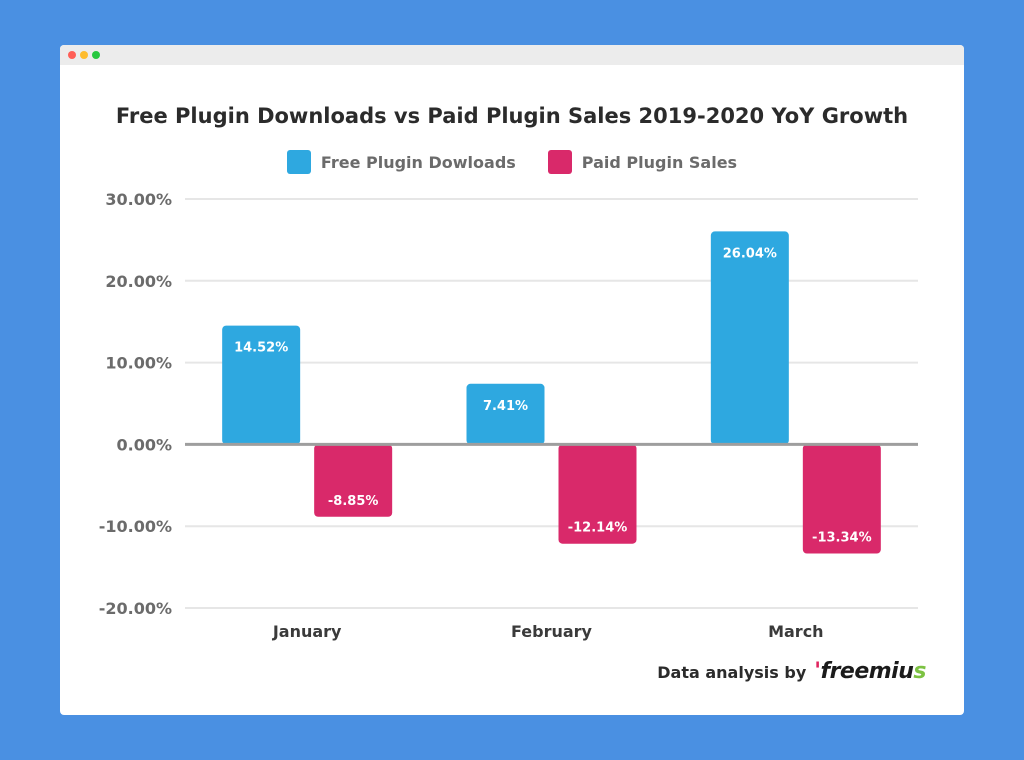 This screenshot has height=760, width=1024. I want to click on data-label: 7.41%, so click(505, 406).